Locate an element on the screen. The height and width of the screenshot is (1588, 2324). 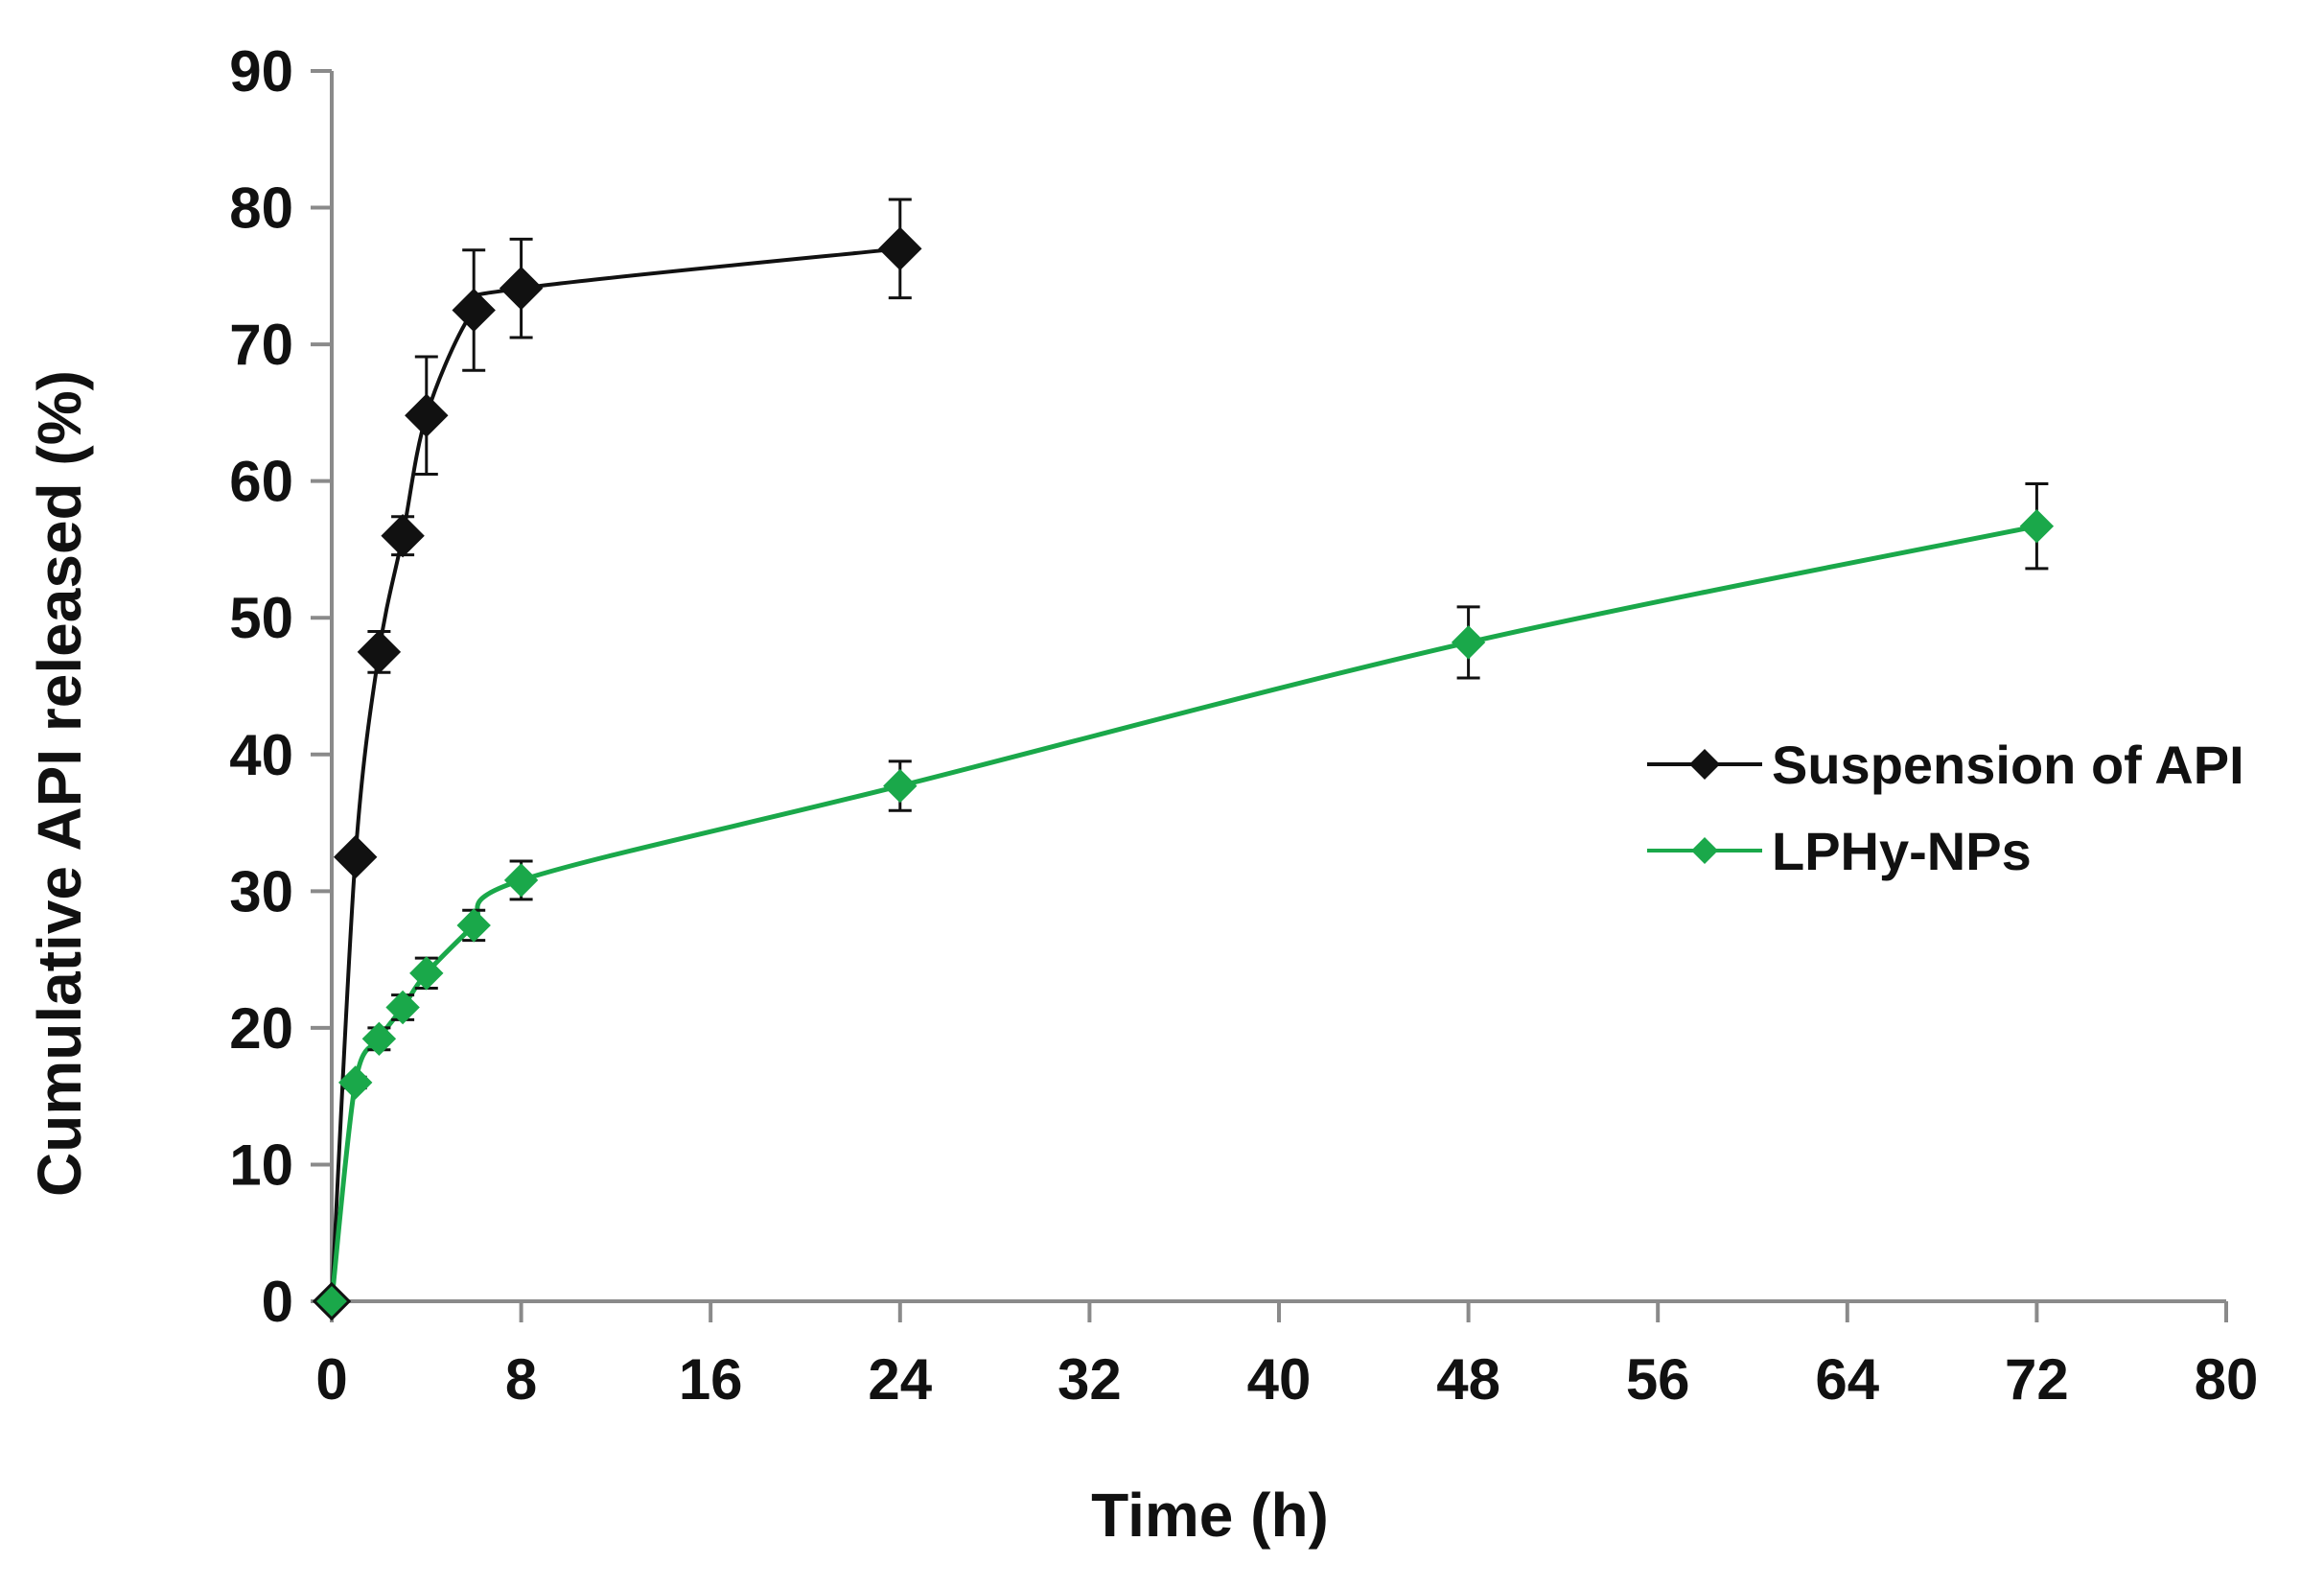
y-tick-label: 30 is located at coordinates (261, 891).